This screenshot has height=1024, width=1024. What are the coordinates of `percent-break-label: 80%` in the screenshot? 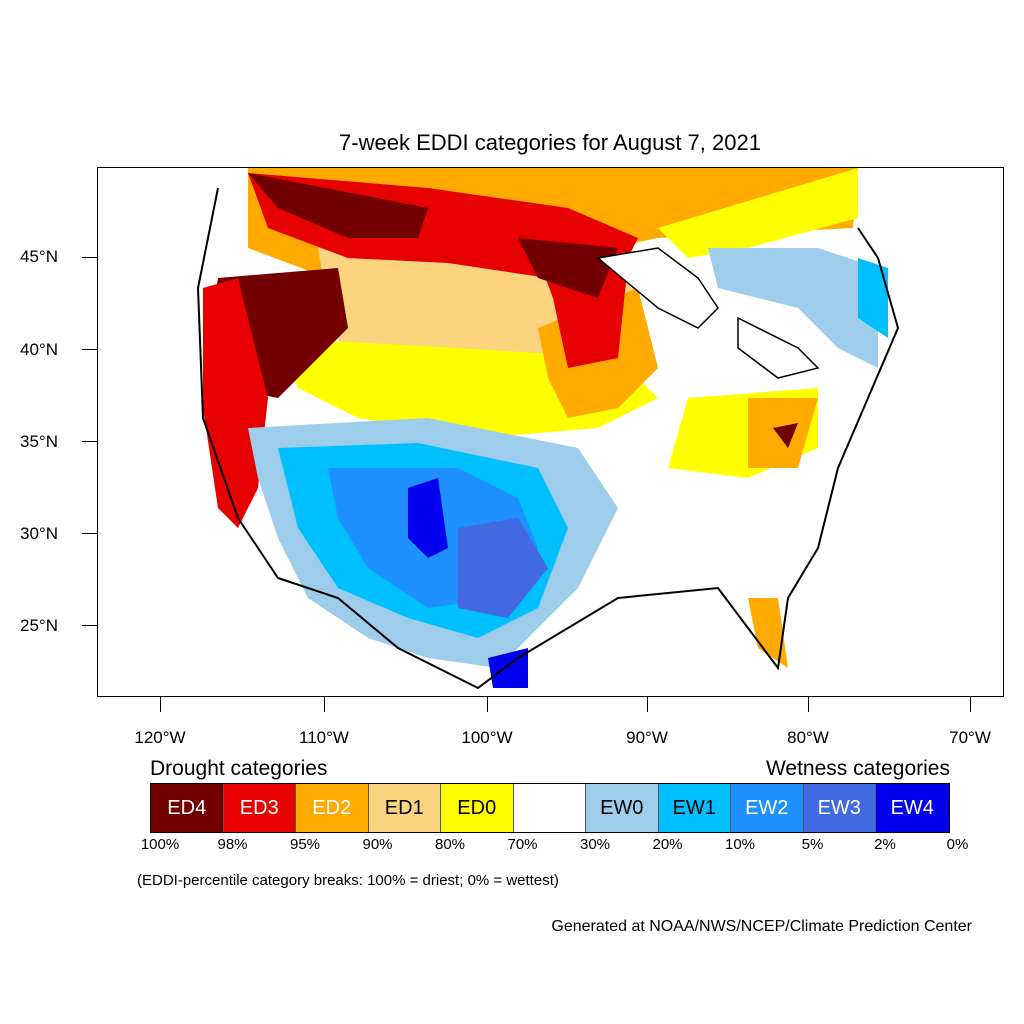 It's located at (450, 844).